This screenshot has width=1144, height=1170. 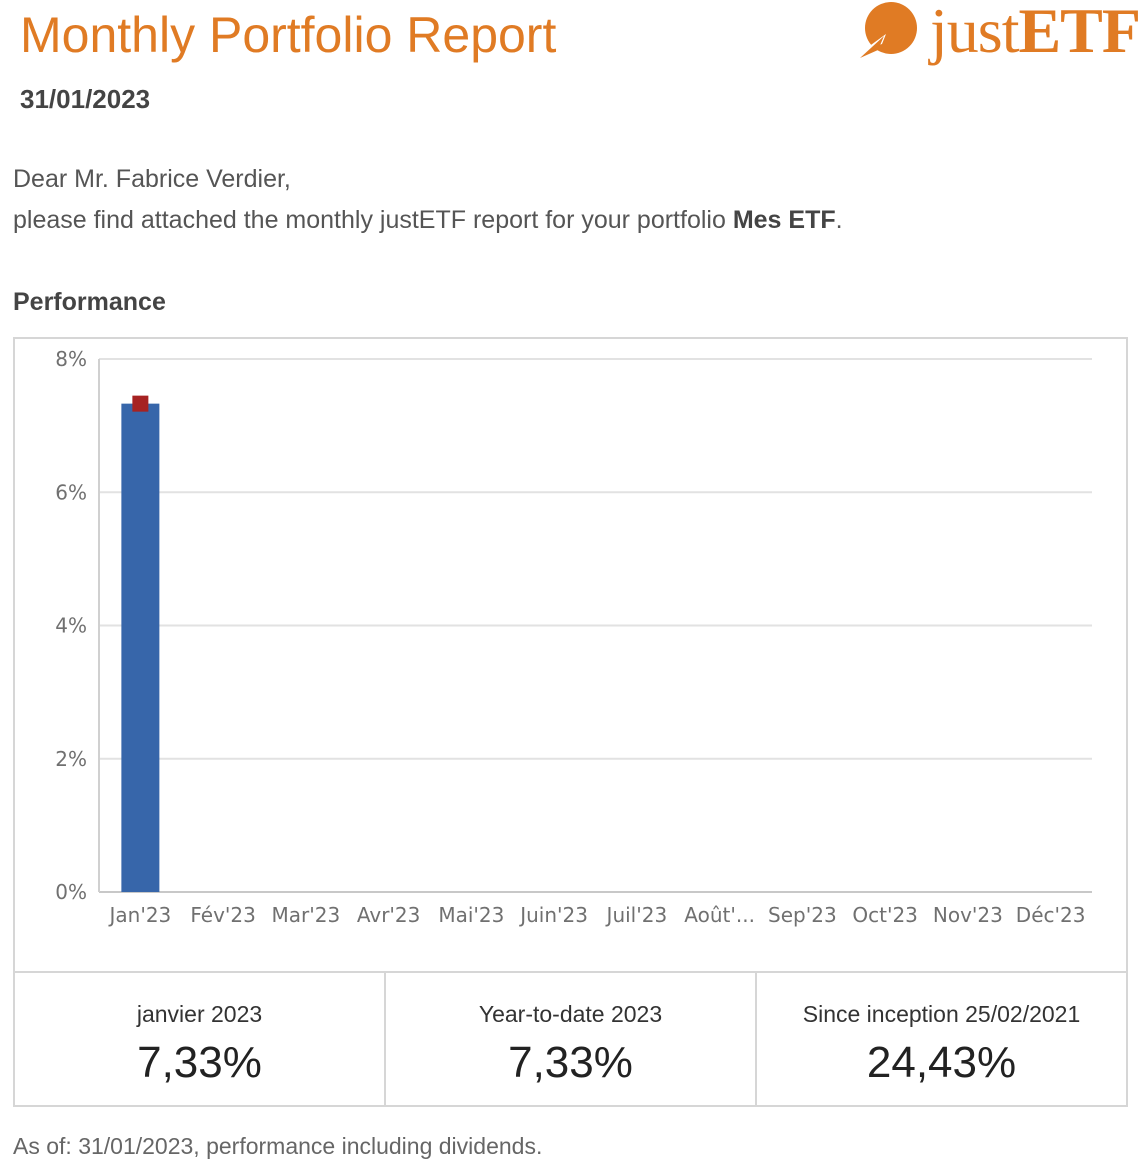 What do you see at coordinates (71, 892) in the screenshot?
I see `y-tick-label: 0%` at bounding box center [71, 892].